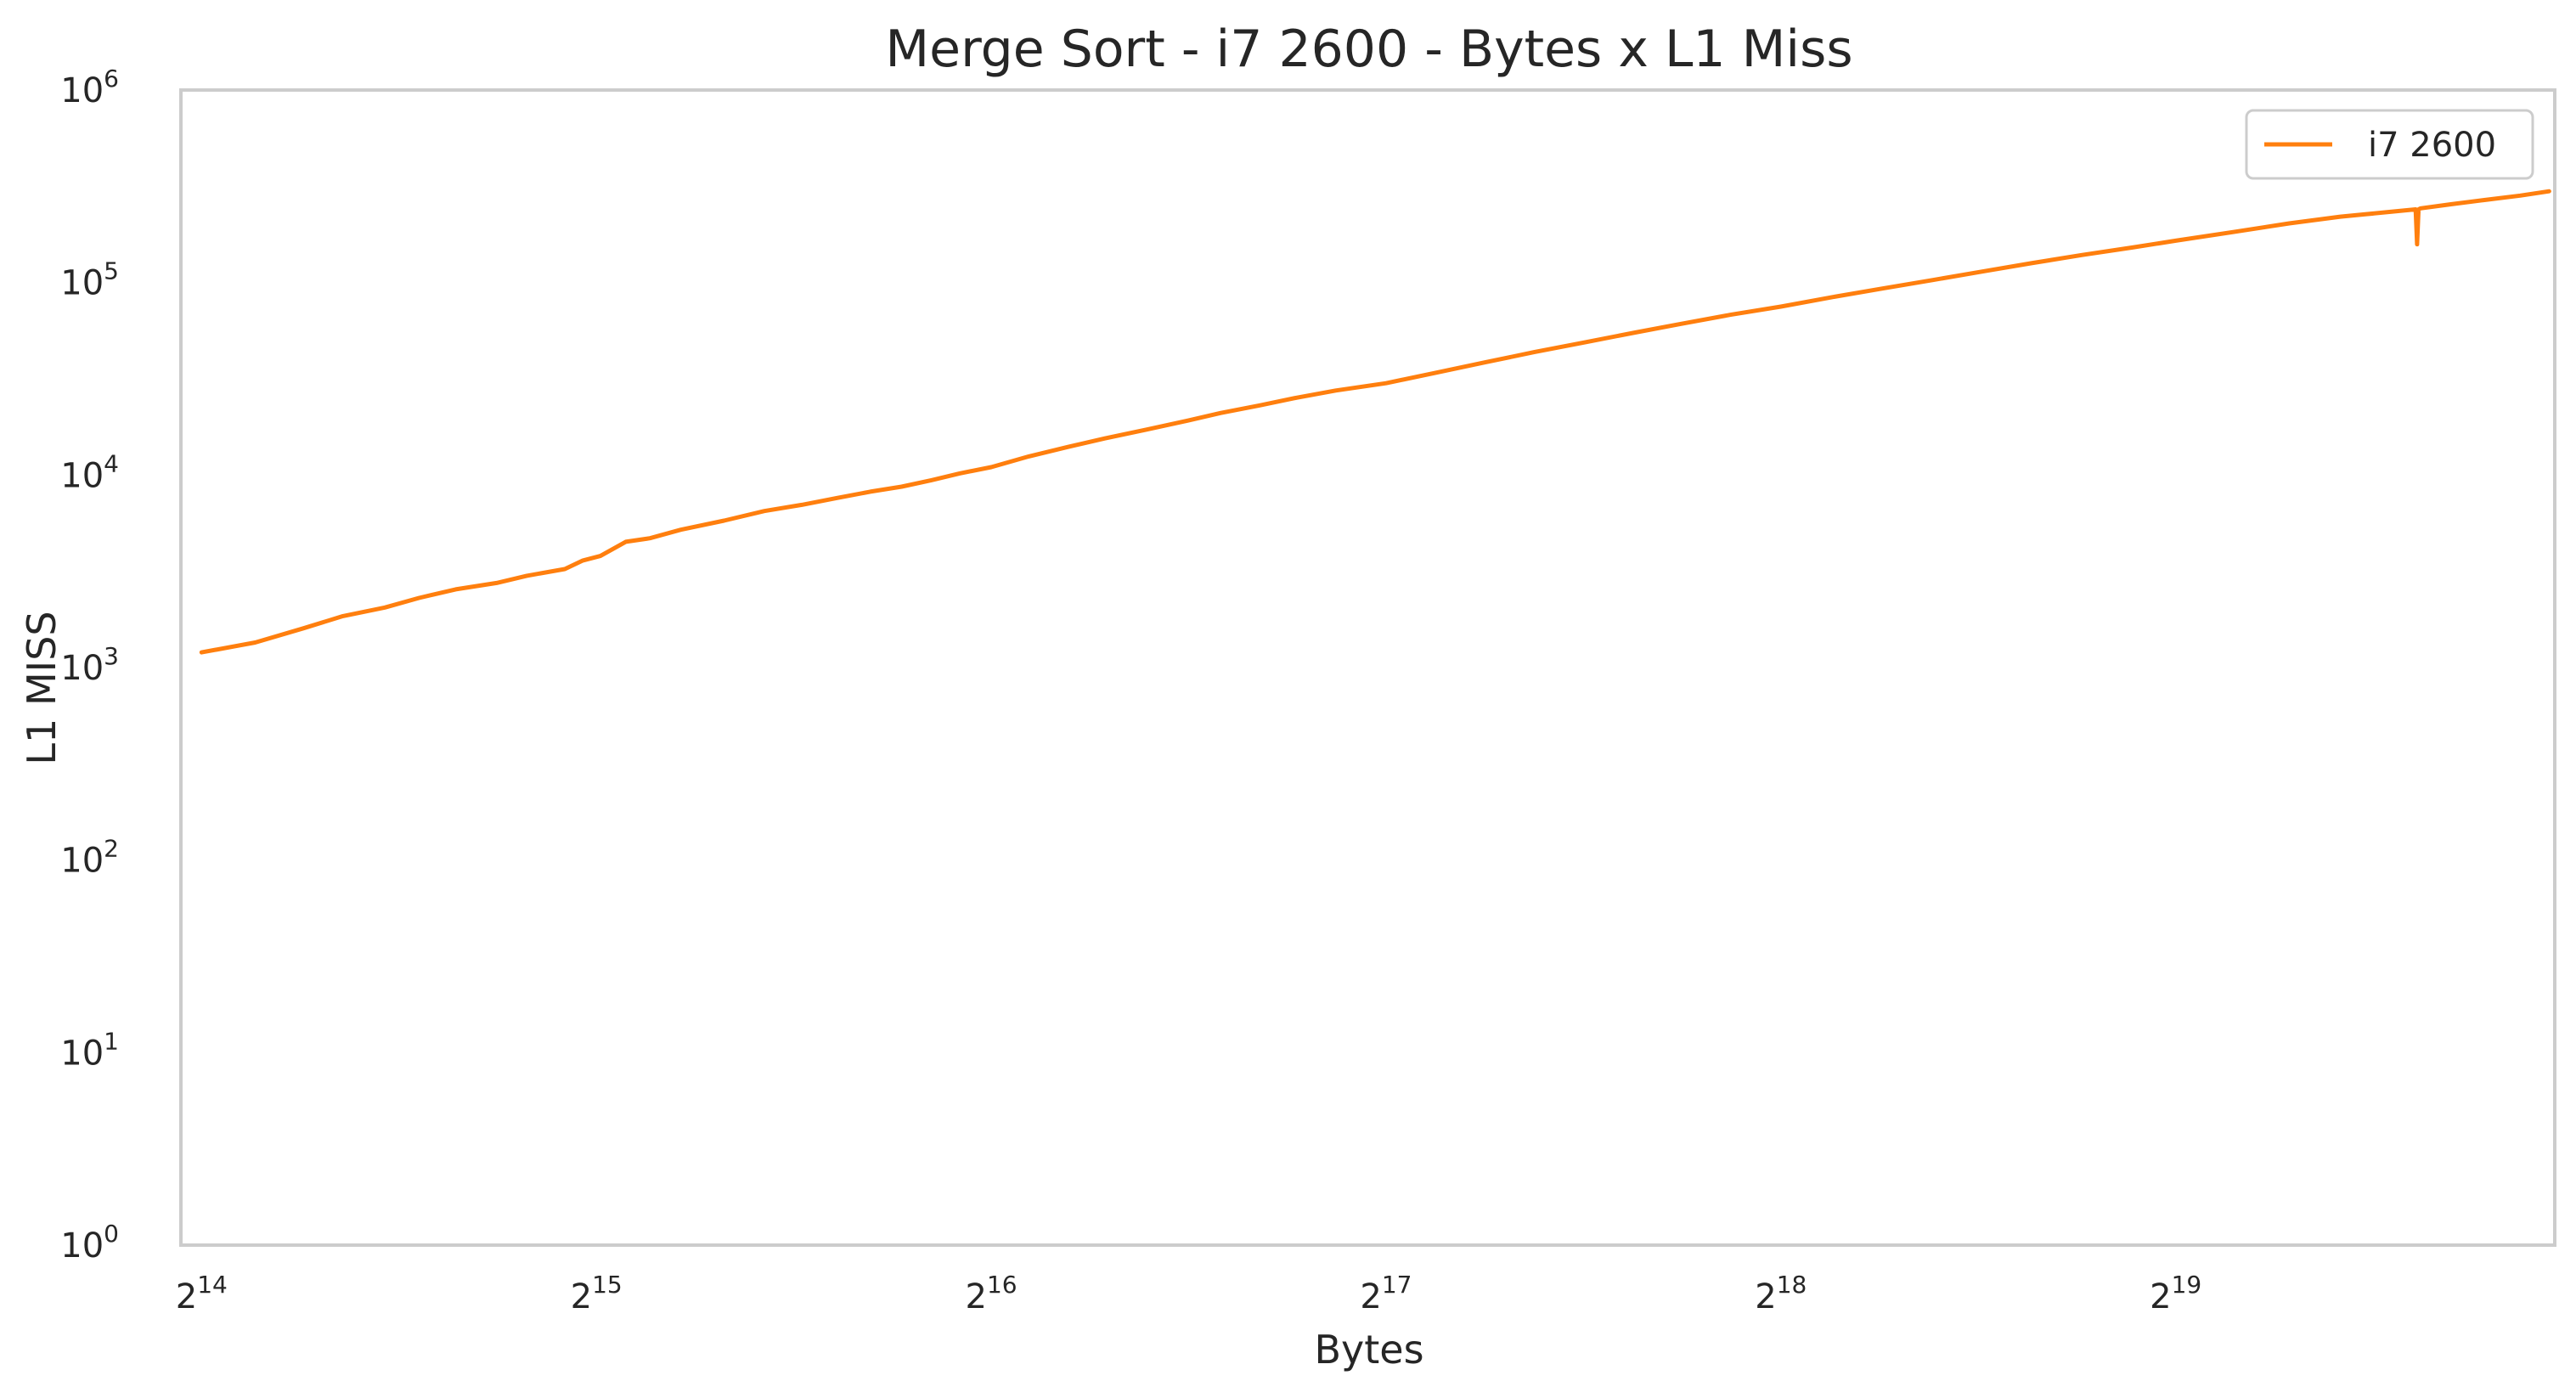 The height and width of the screenshot is (1398, 2576). What do you see at coordinates (2175, 1293) in the screenshot?
I see `x-tick-label: 219` at bounding box center [2175, 1293].